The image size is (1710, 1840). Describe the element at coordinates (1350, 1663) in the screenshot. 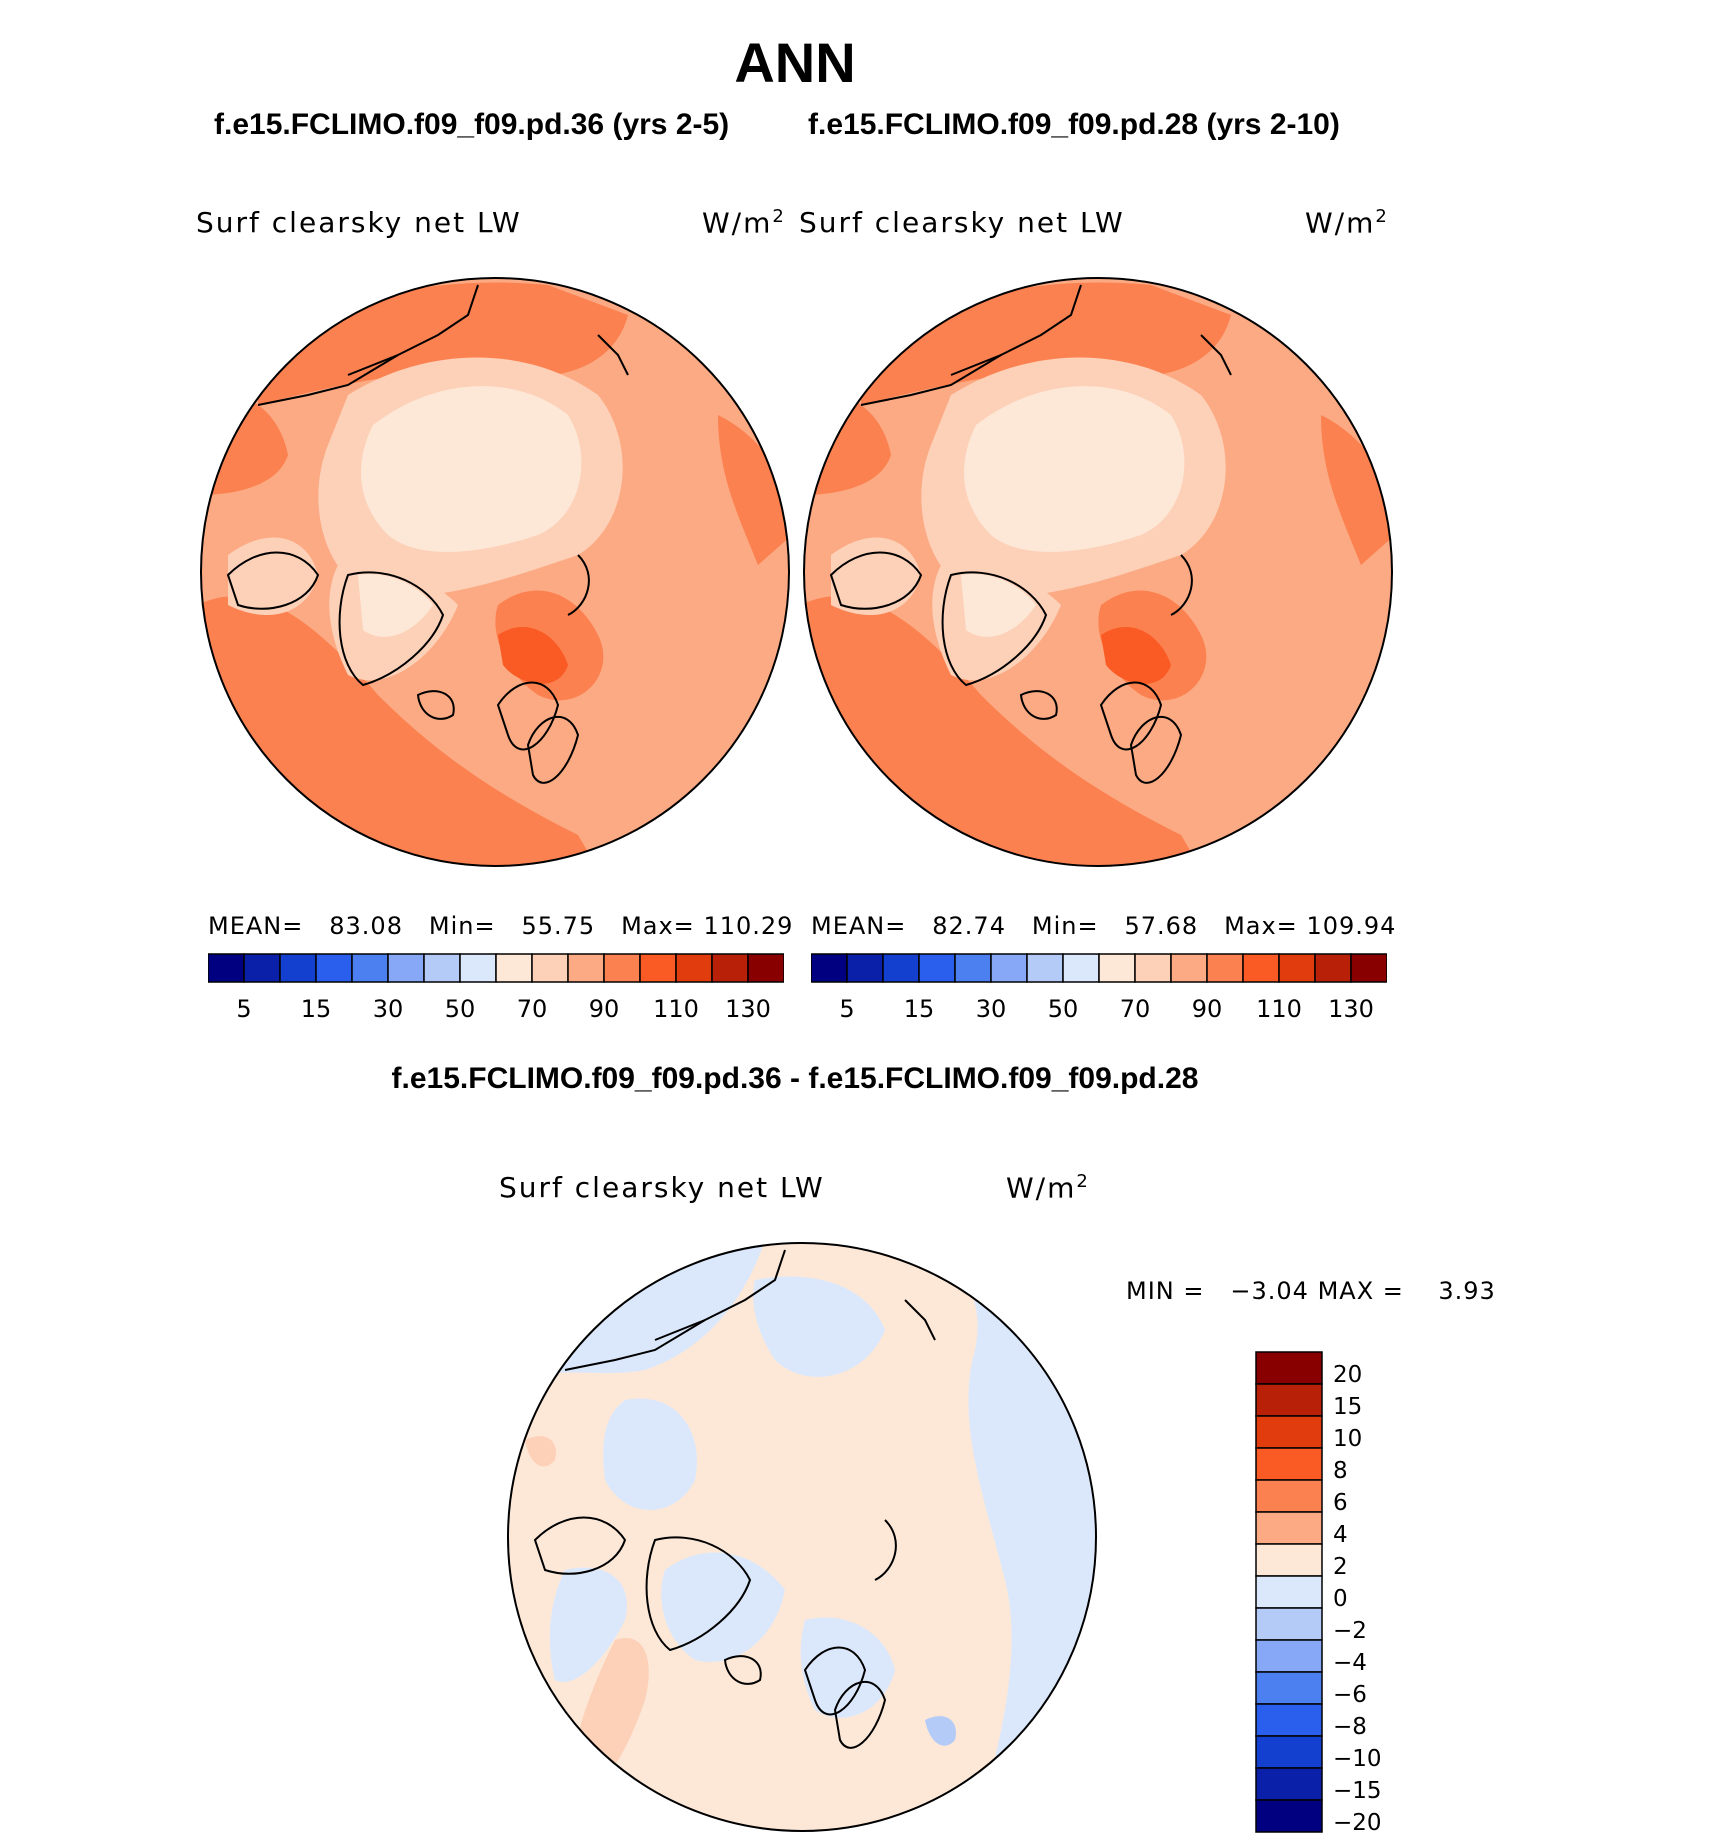

I see `colorbar-label: −4` at that location.